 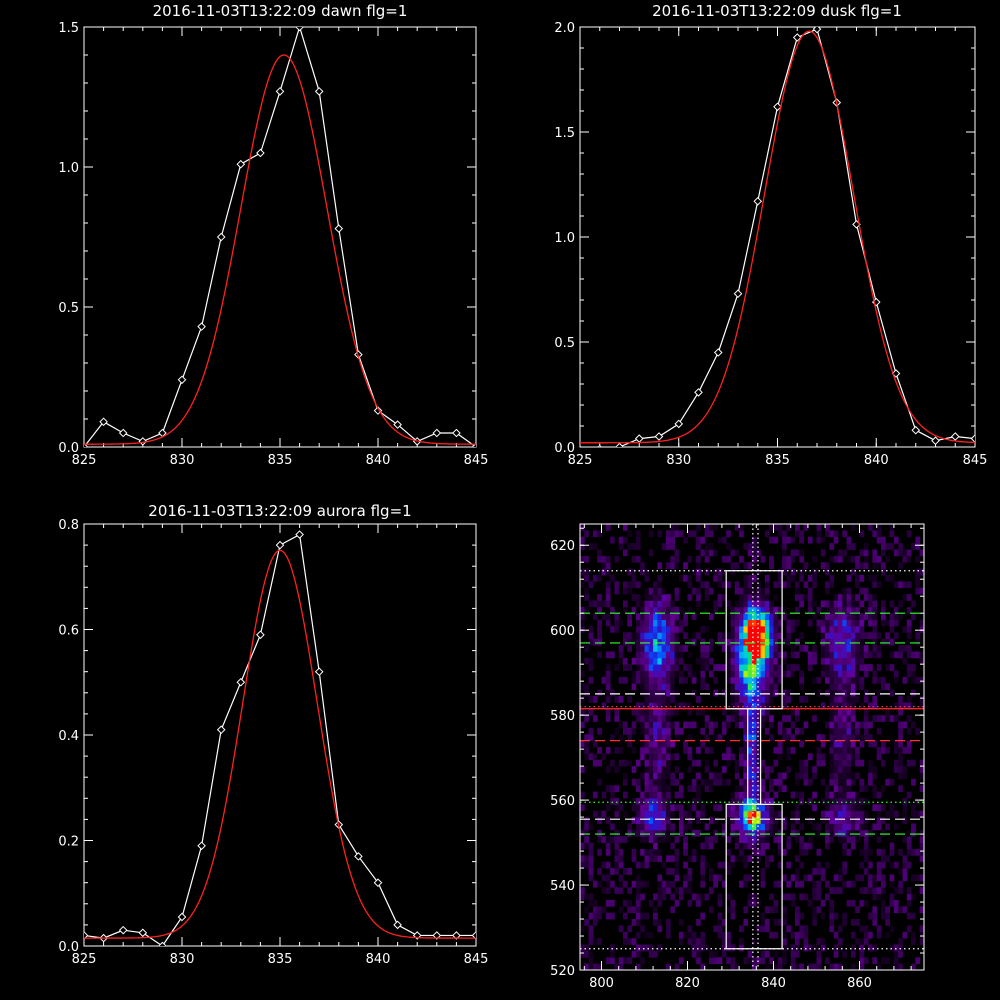 I want to click on dawn-y-tick-label: 0.5, so click(x=68, y=308).